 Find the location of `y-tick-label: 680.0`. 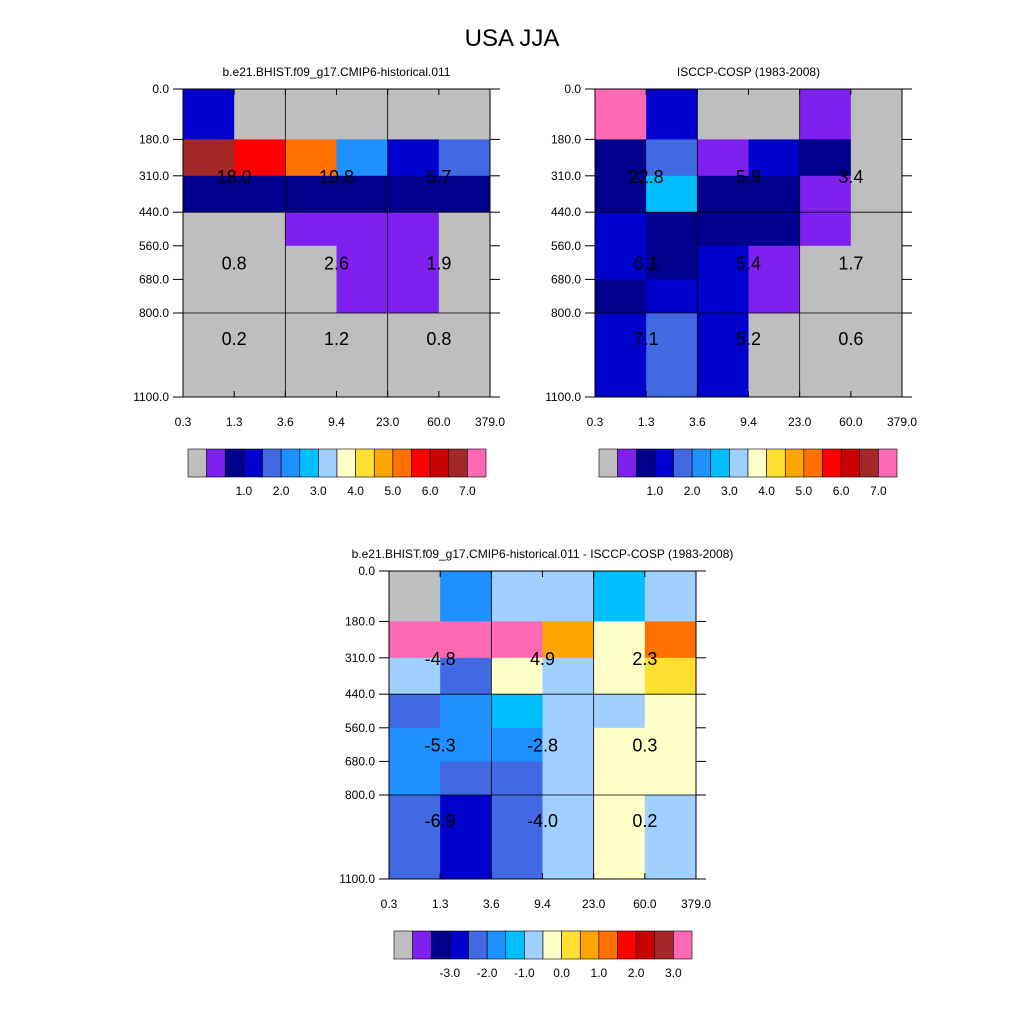

y-tick-label: 680.0 is located at coordinates (360, 761).